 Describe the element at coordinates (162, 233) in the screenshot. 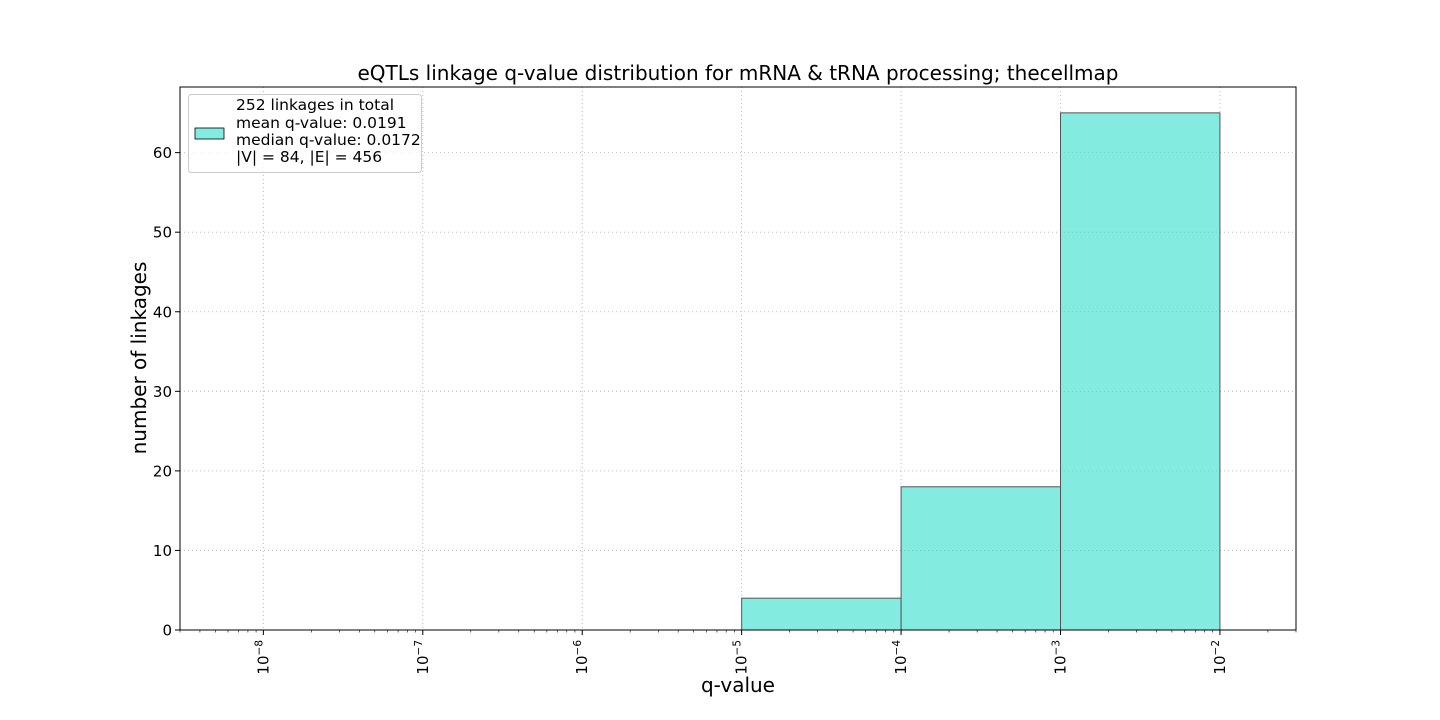

I see `y-tick-label: 50` at that location.